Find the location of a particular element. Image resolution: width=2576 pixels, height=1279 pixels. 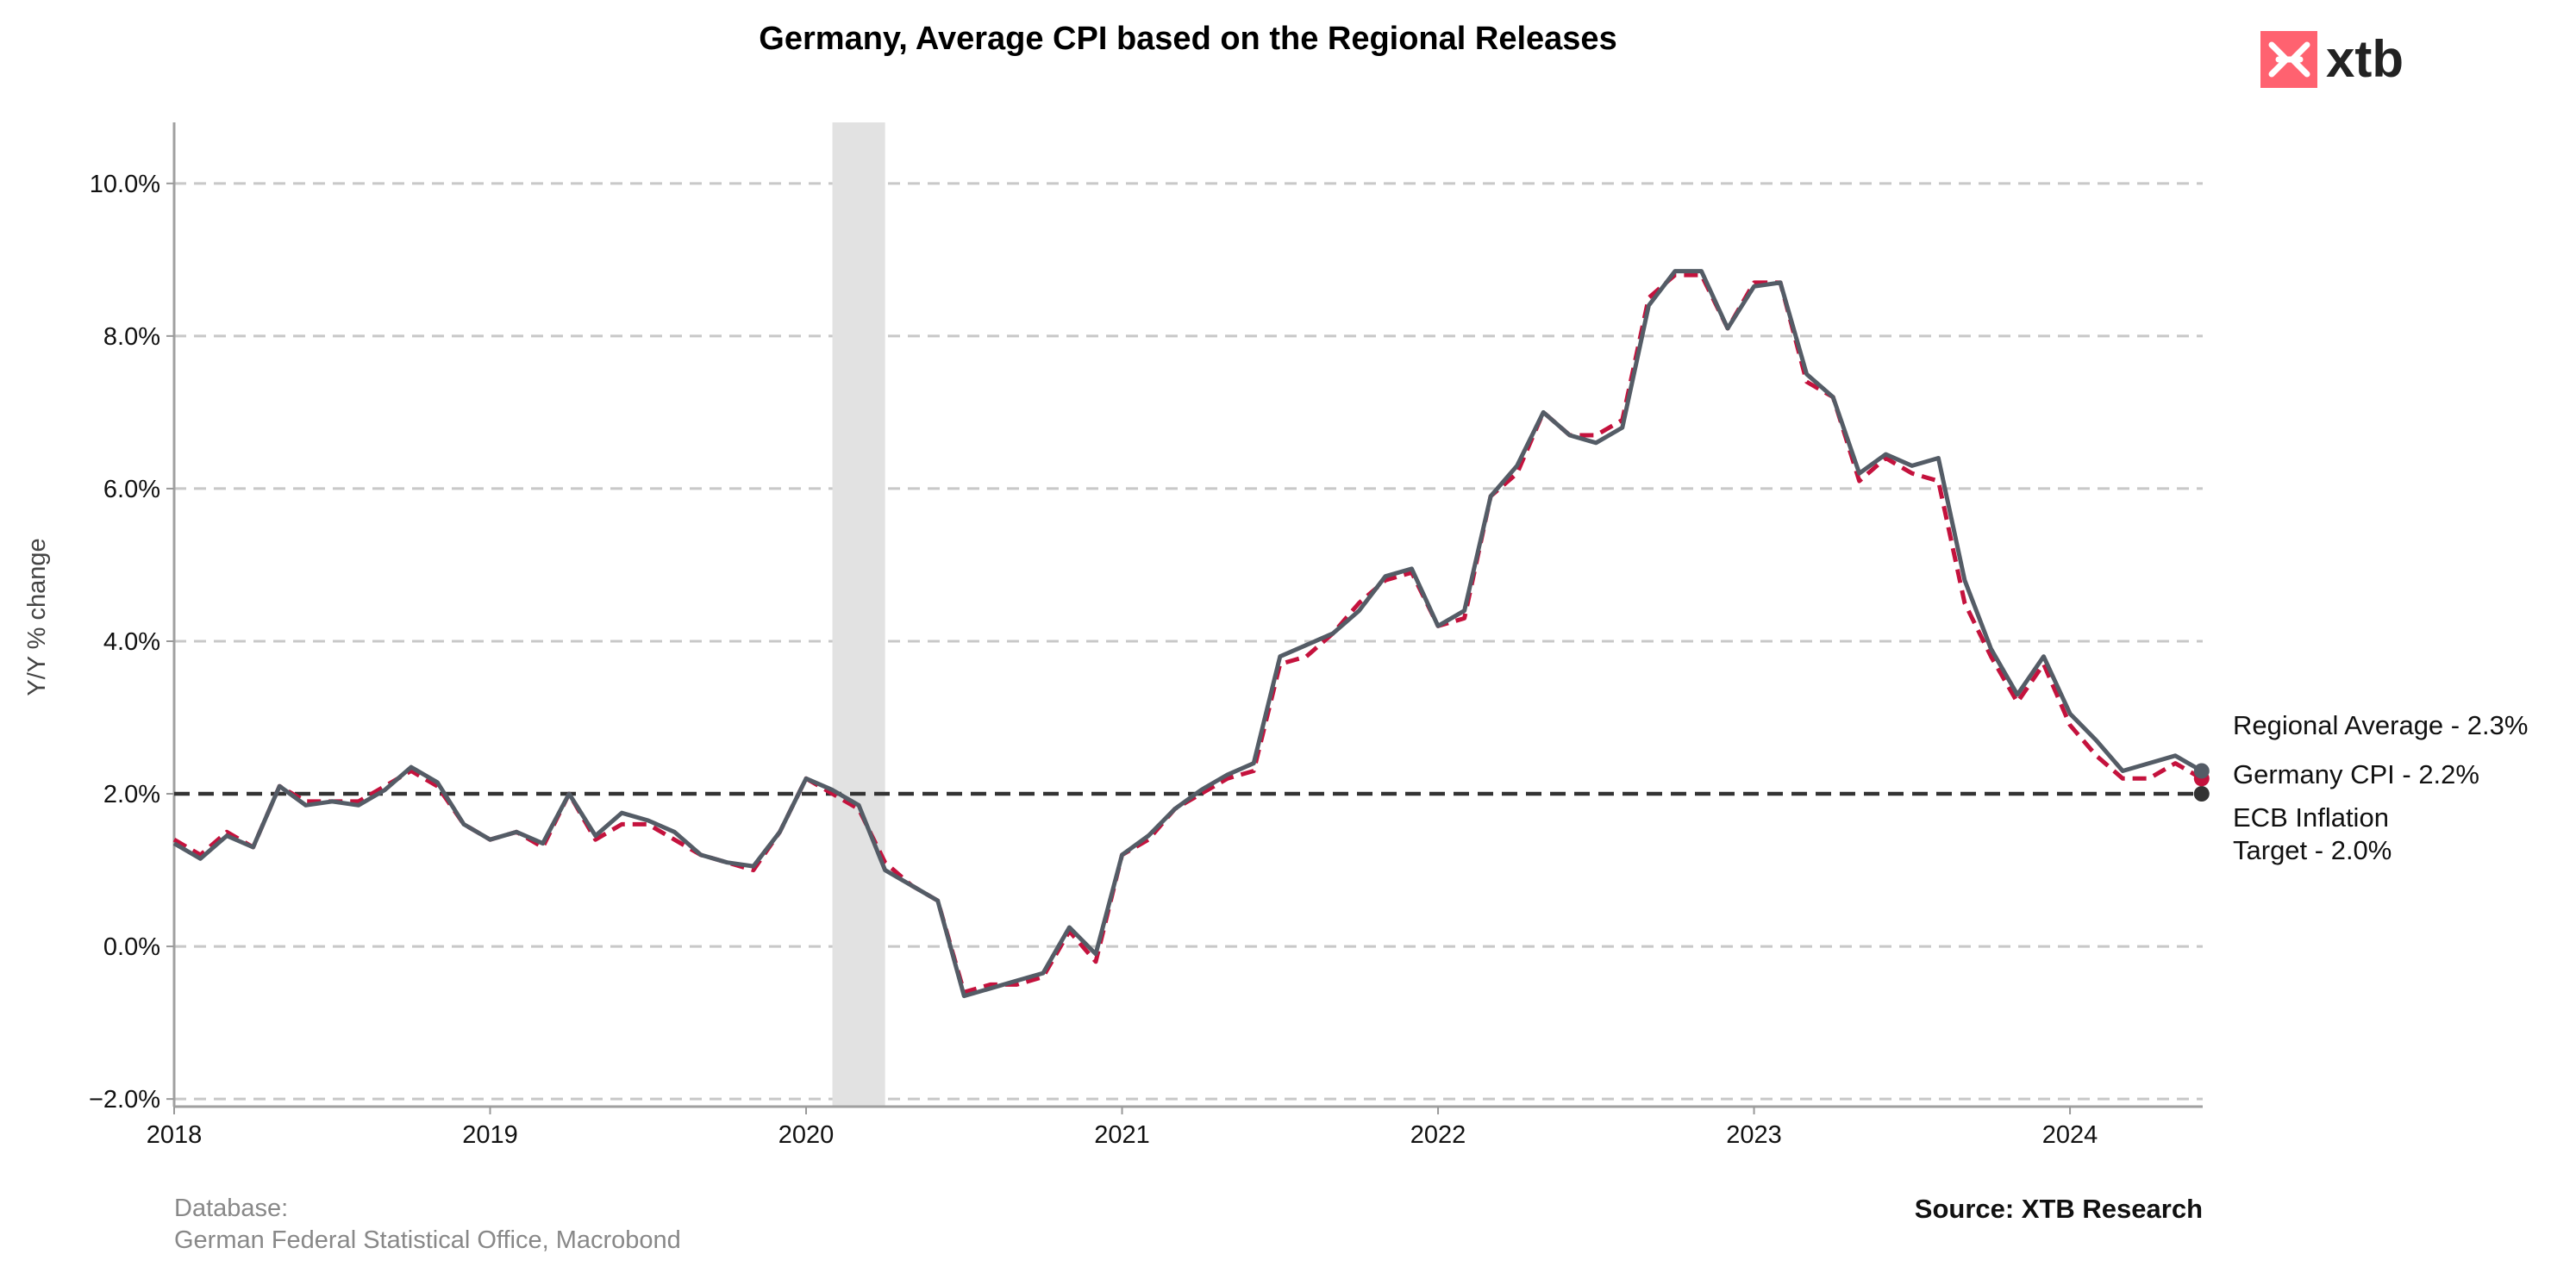

y-tick-label: 6.0% is located at coordinates (131, 490).